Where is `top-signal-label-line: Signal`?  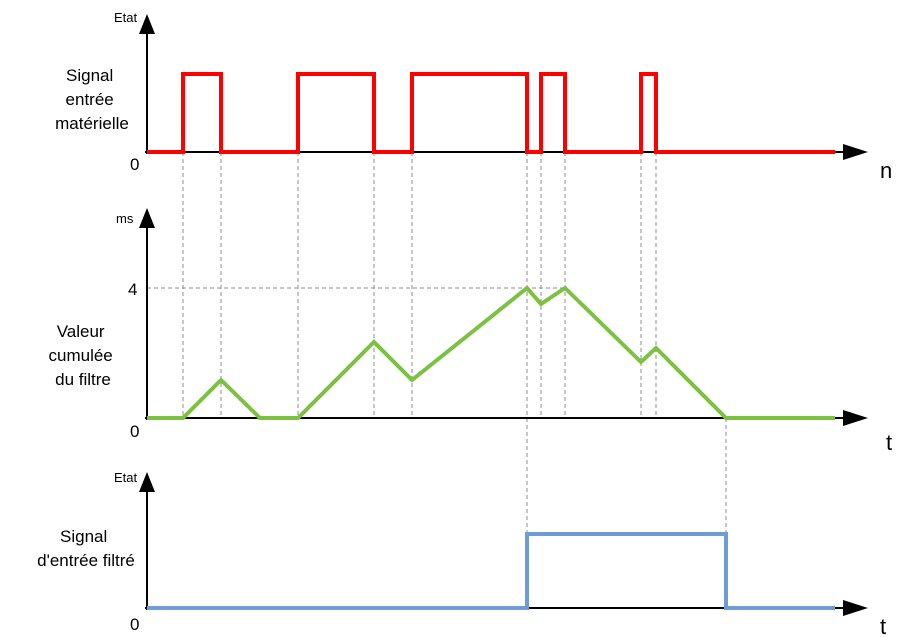
top-signal-label-line: Signal is located at coordinates (89, 75).